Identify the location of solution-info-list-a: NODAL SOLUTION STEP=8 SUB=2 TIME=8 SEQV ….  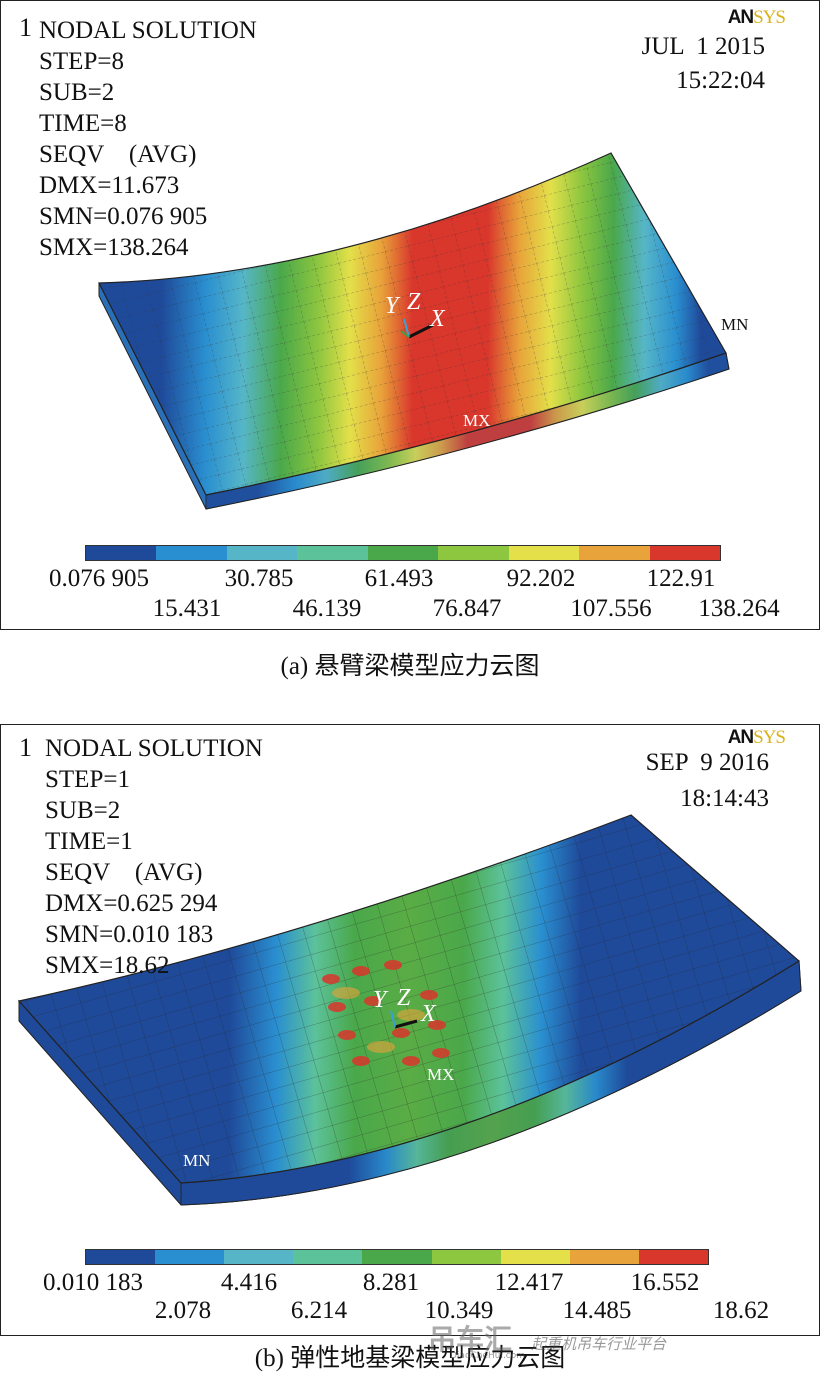
(148, 139).